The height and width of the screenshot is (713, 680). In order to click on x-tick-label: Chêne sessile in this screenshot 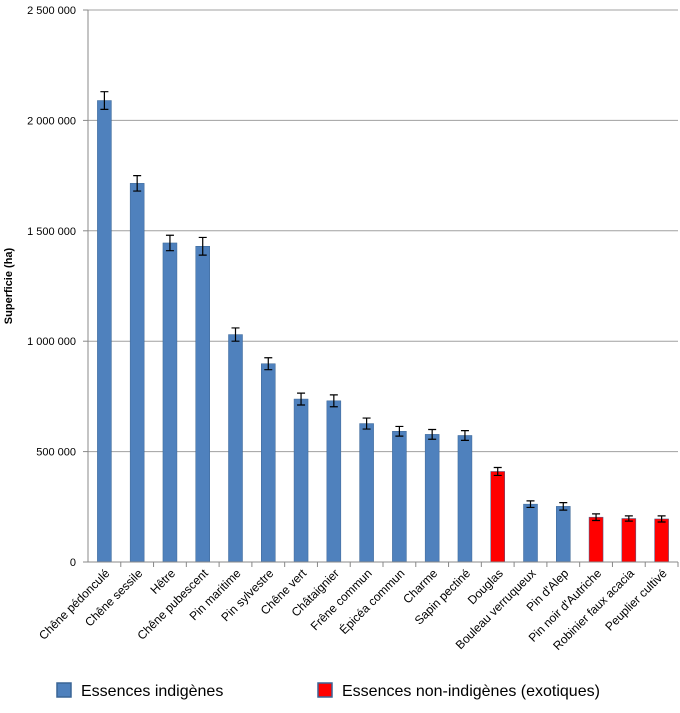, I will do `click(113, 597)`.